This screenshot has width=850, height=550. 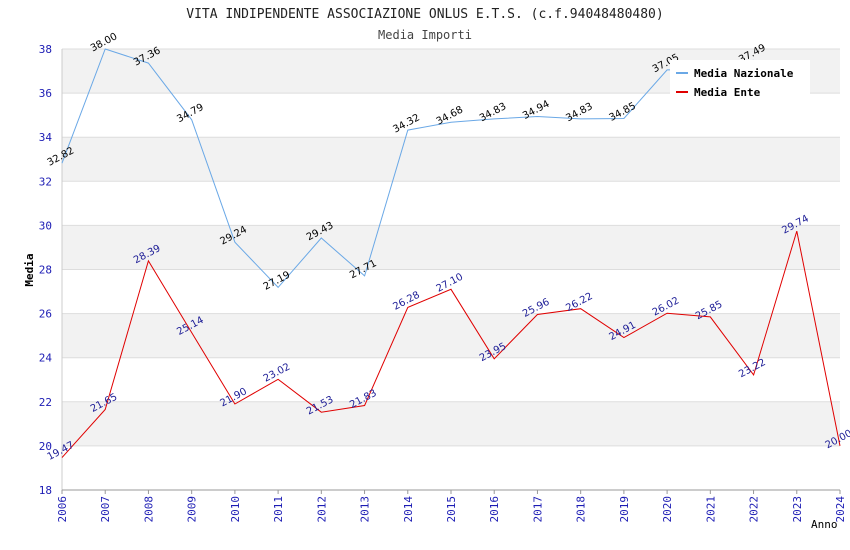 I want to click on x-tick-label: 2017, so click(x=537, y=509).